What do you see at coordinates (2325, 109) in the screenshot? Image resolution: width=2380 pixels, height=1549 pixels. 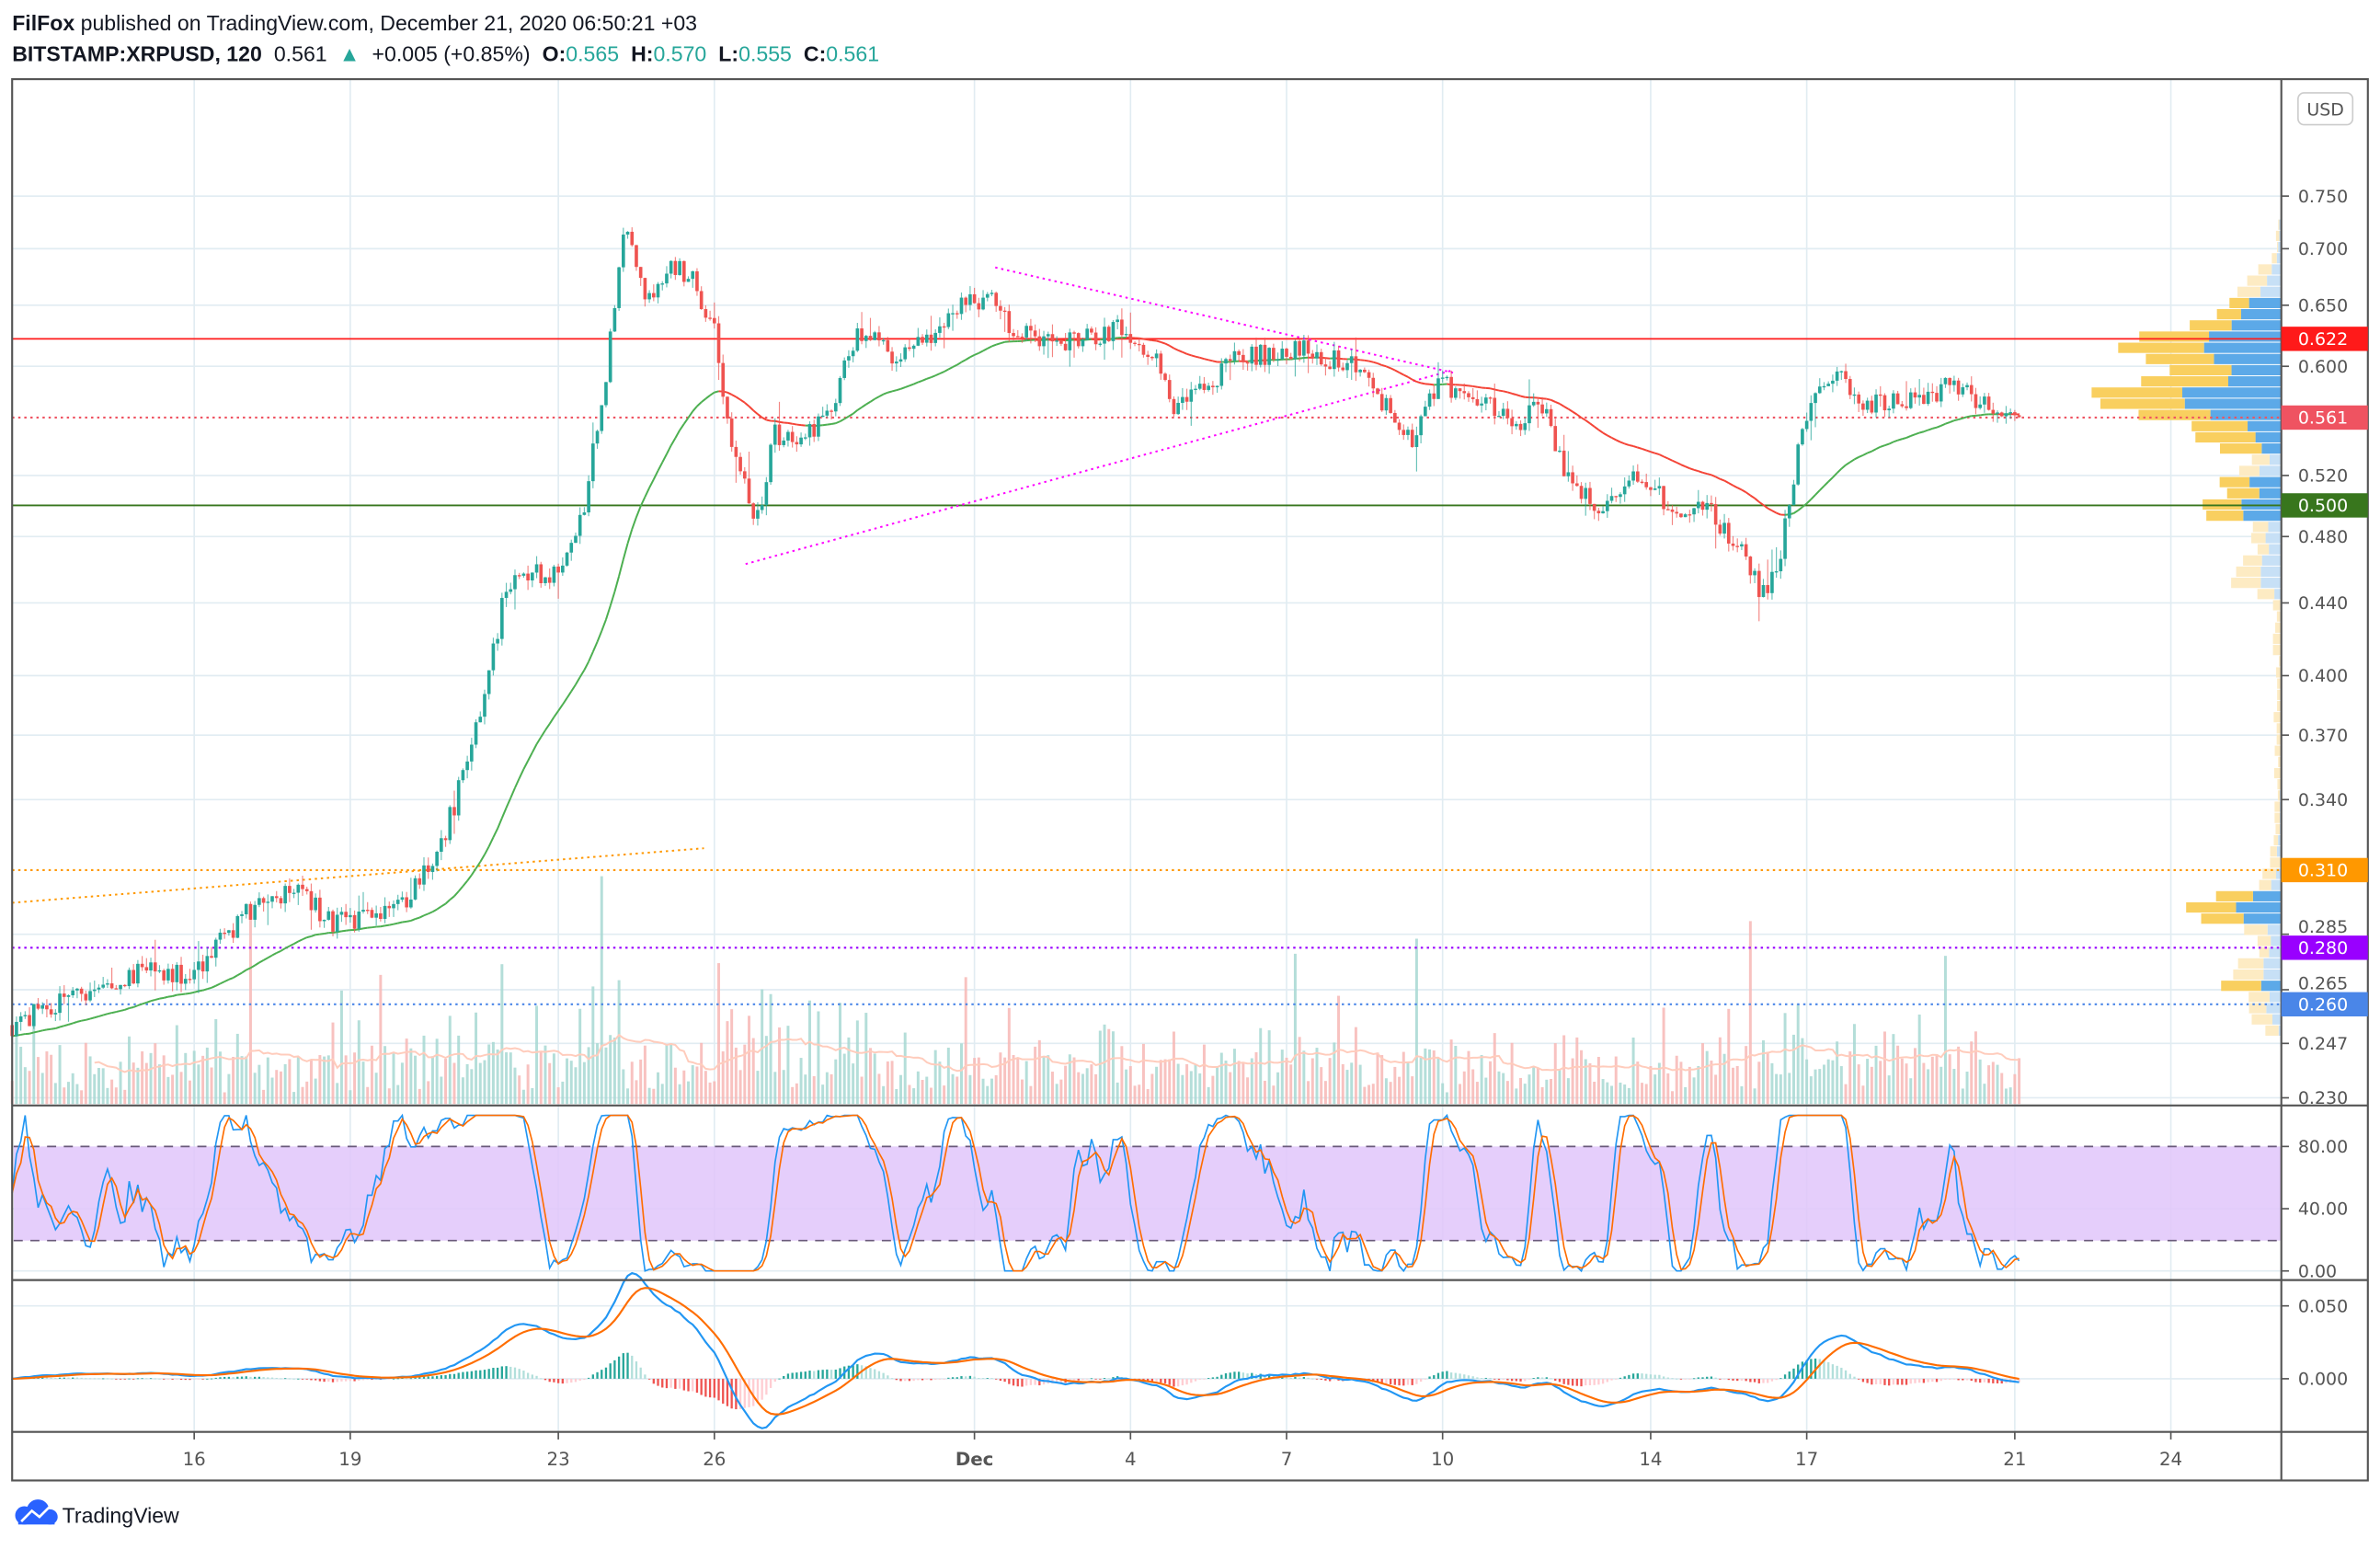 I see `currency-button: USD` at bounding box center [2325, 109].